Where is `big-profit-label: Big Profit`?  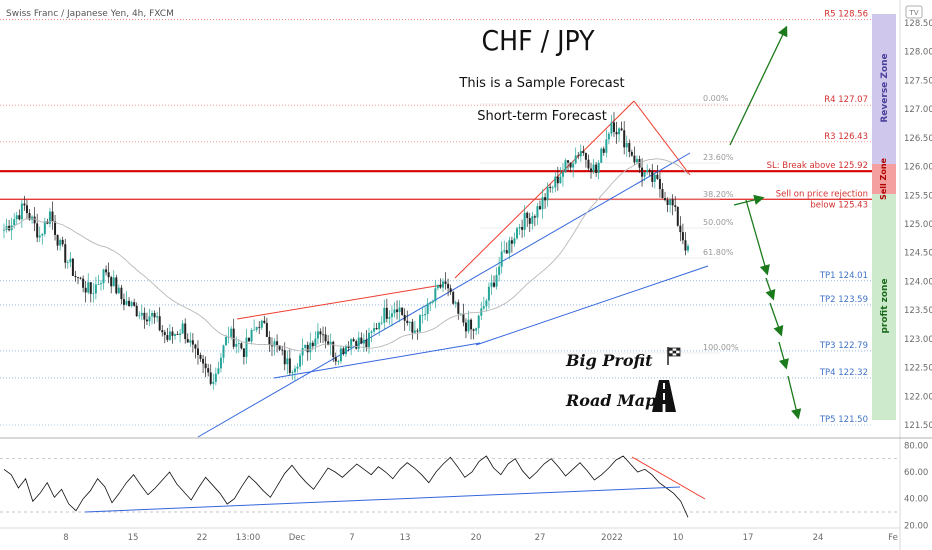
big-profit-label: Big Profit is located at coordinates (609, 360).